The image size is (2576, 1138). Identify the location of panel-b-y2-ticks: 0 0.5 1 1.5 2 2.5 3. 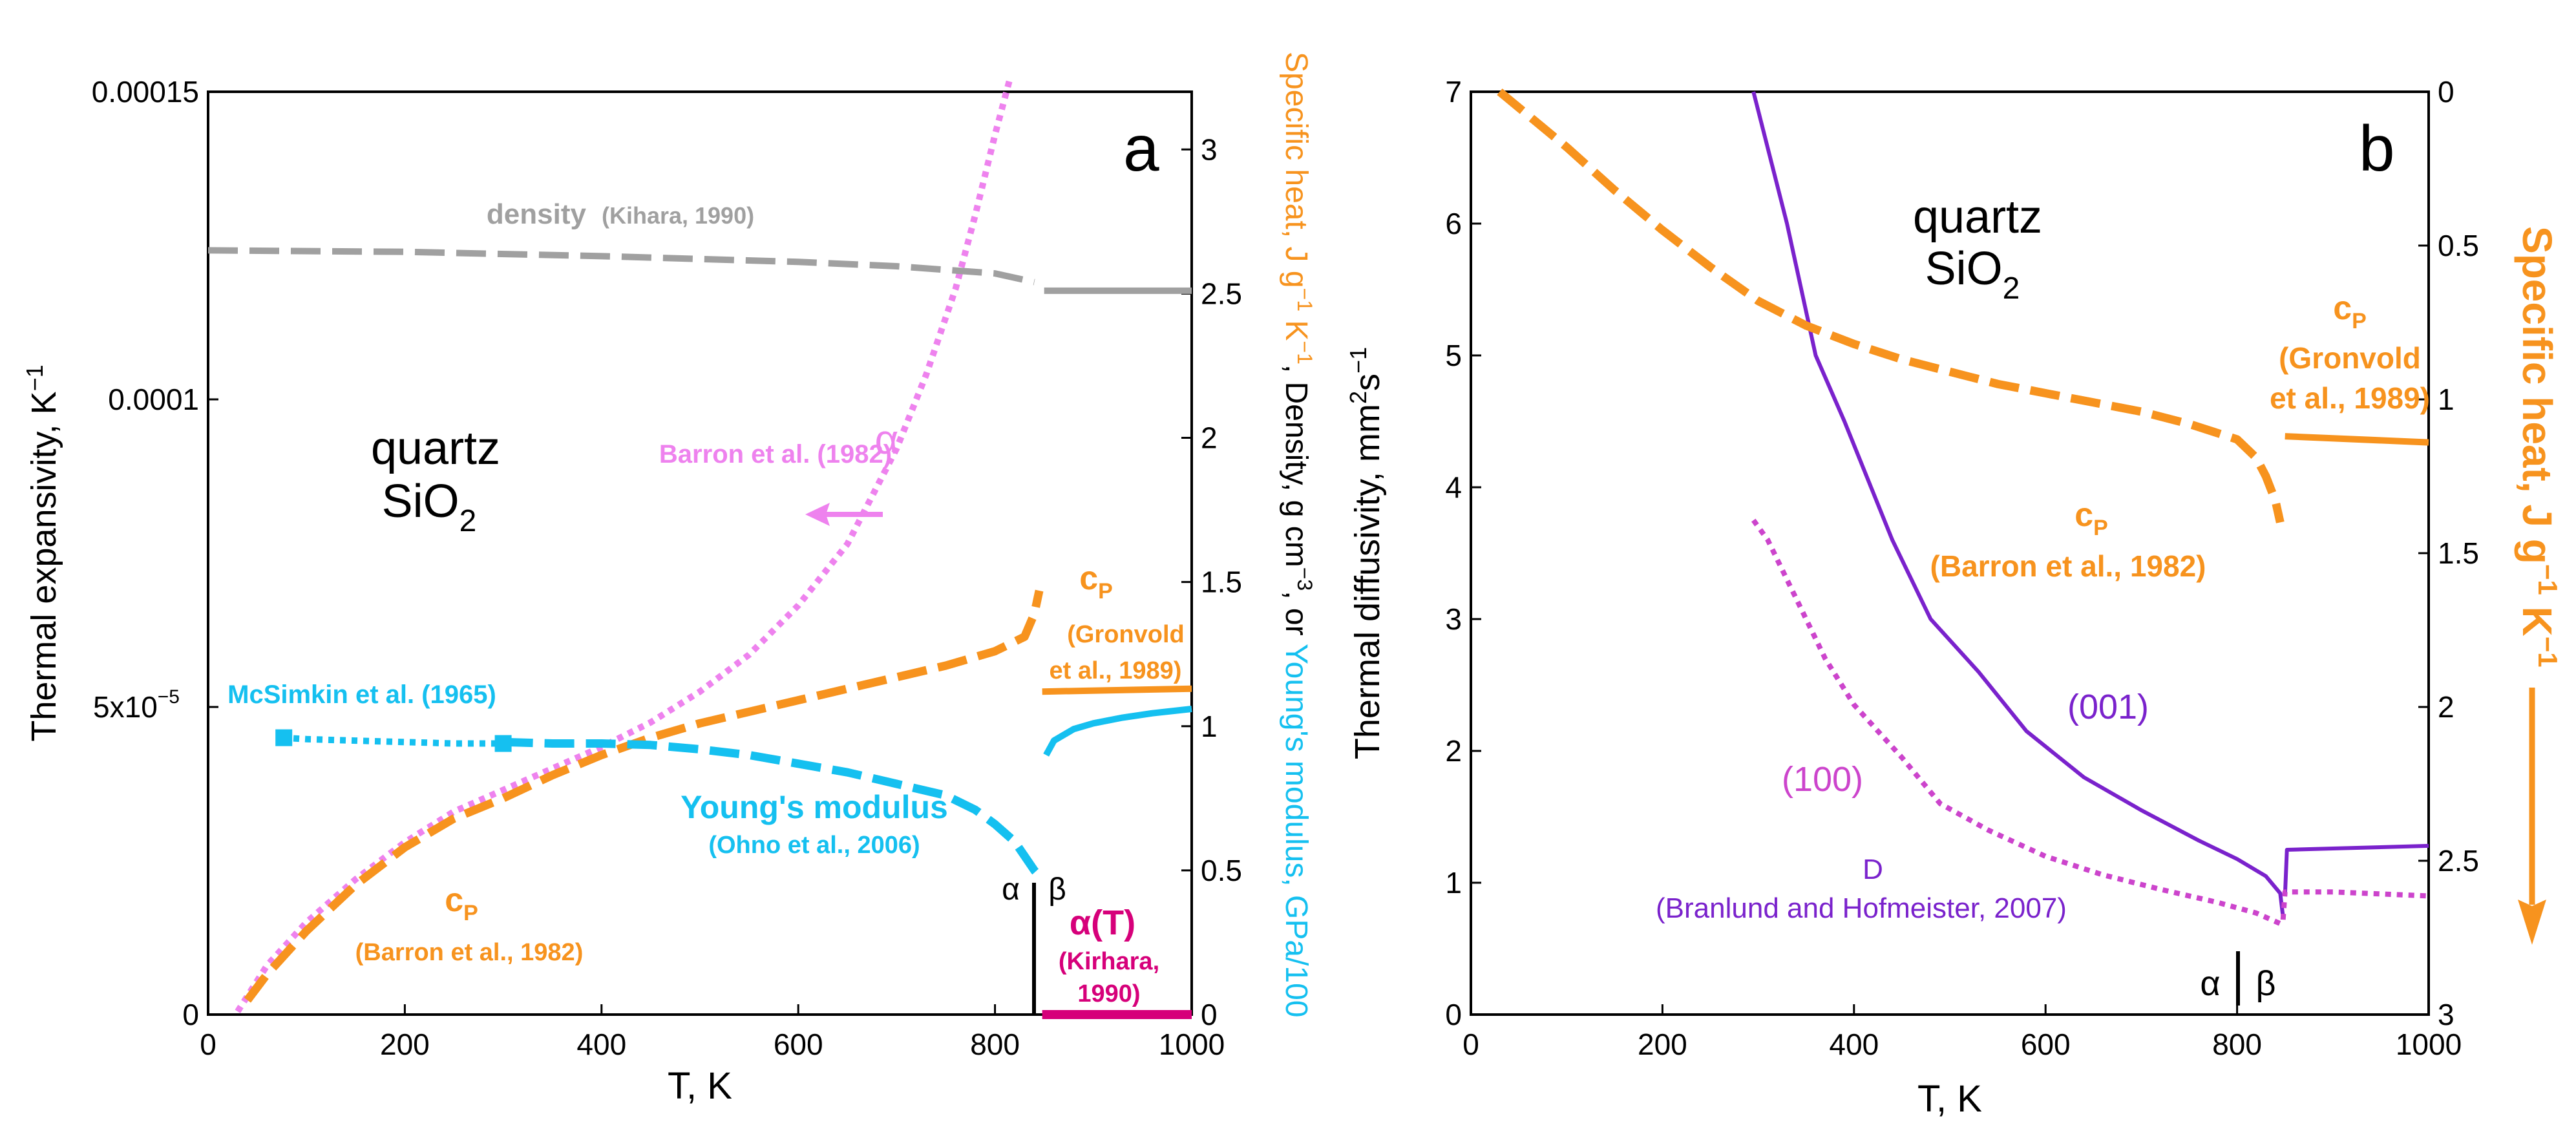
(2448, 553).